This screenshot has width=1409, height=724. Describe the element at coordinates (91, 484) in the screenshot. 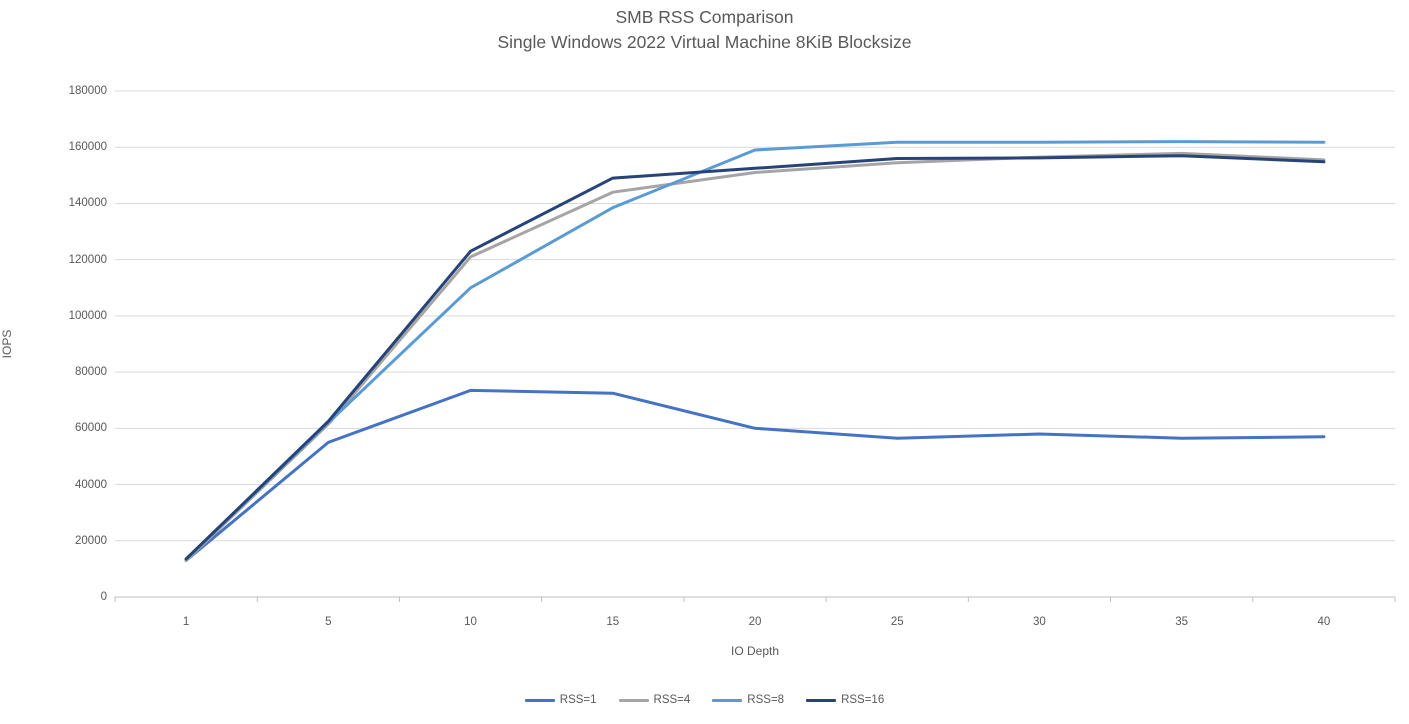

I see `y-tick-label: 40000` at that location.